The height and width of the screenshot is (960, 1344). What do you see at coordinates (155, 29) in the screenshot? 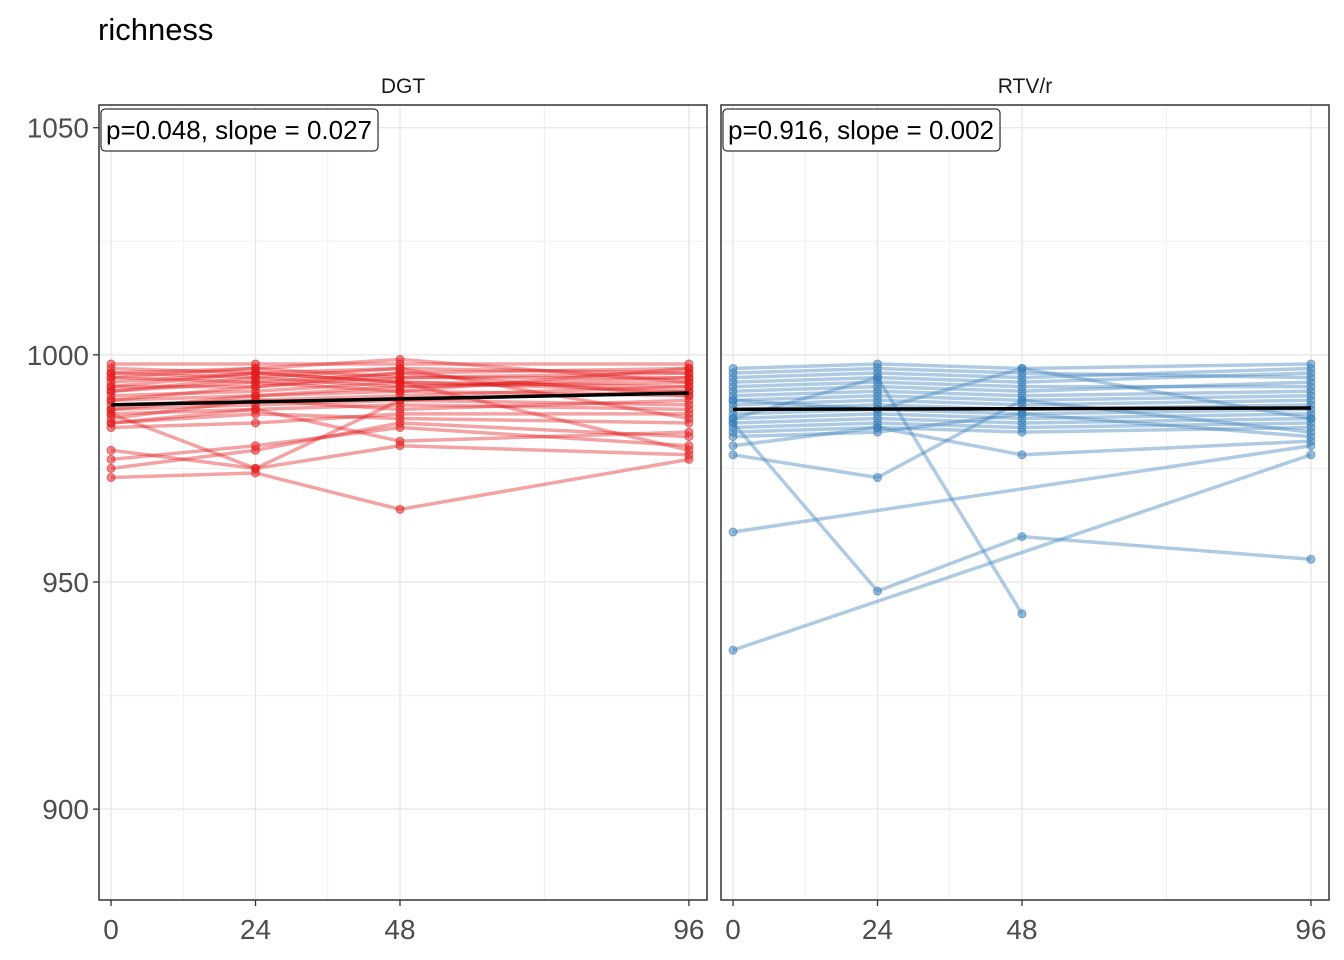
I see `chart-title: richness` at bounding box center [155, 29].